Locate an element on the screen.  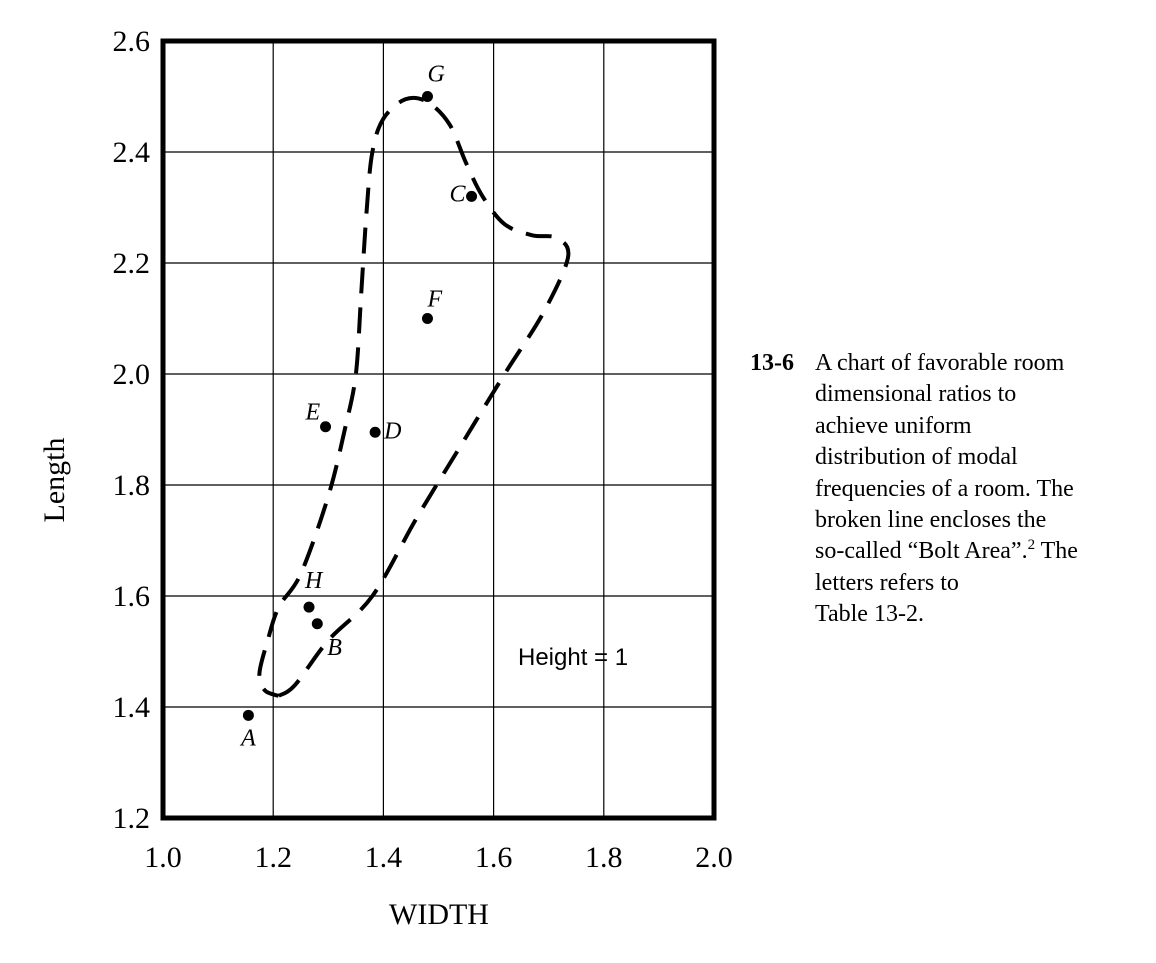
y-tick-label: 1.6 is located at coordinates (132, 596).